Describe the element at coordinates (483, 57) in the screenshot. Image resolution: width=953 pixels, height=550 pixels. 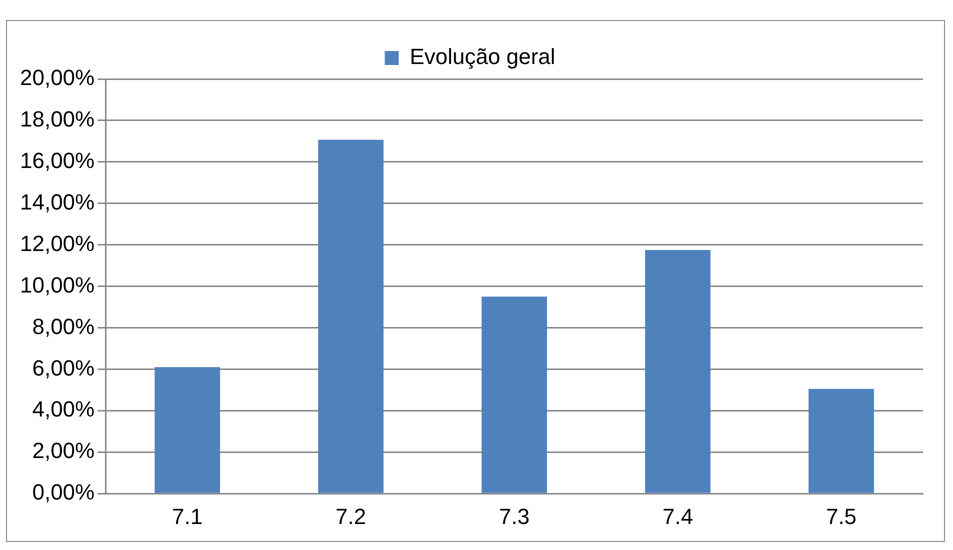
I see `legend-label: Evolução geral` at that location.